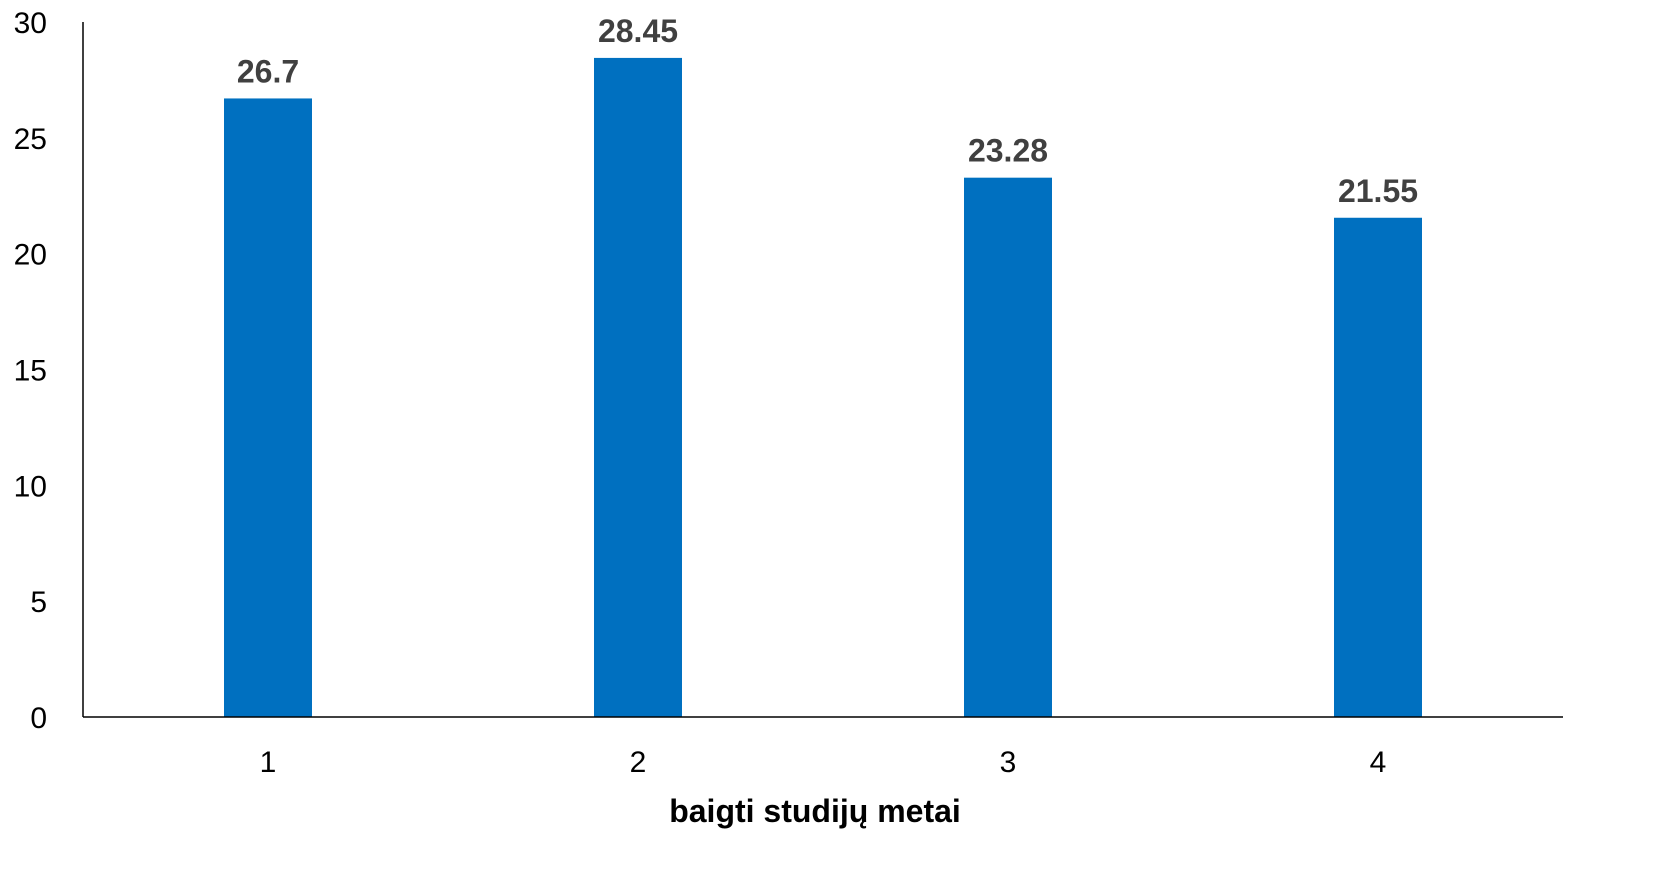  What do you see at coordinates (638, 762) in the screenshot?
I see `x-tick-label: 2` at bounding box center [638, 762].